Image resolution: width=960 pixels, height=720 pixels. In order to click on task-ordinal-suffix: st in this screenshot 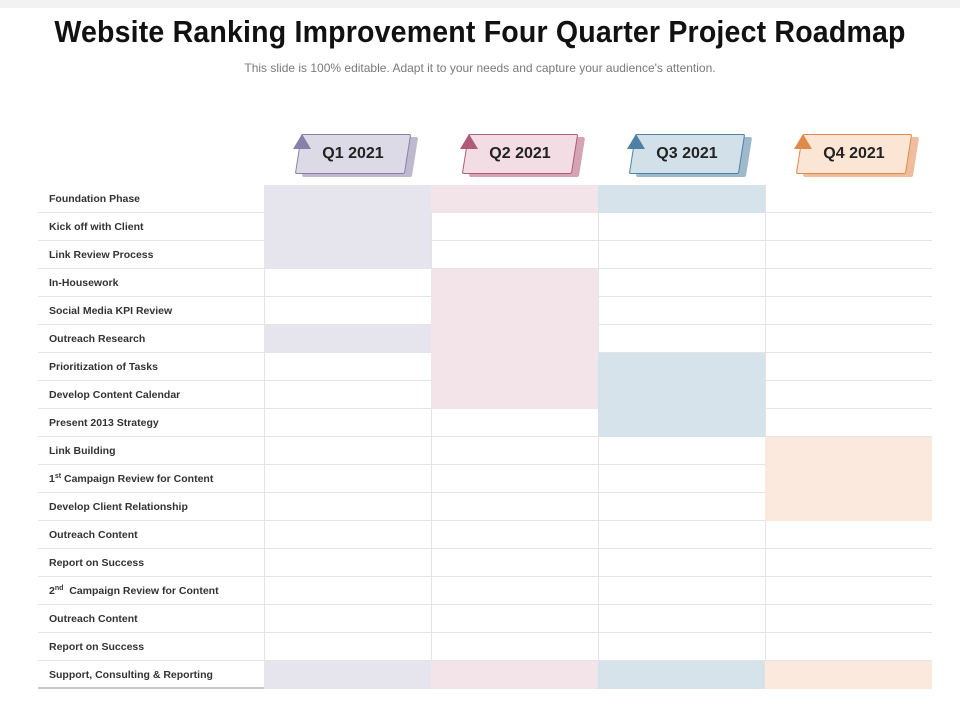, I will do `click(58, 476)`.